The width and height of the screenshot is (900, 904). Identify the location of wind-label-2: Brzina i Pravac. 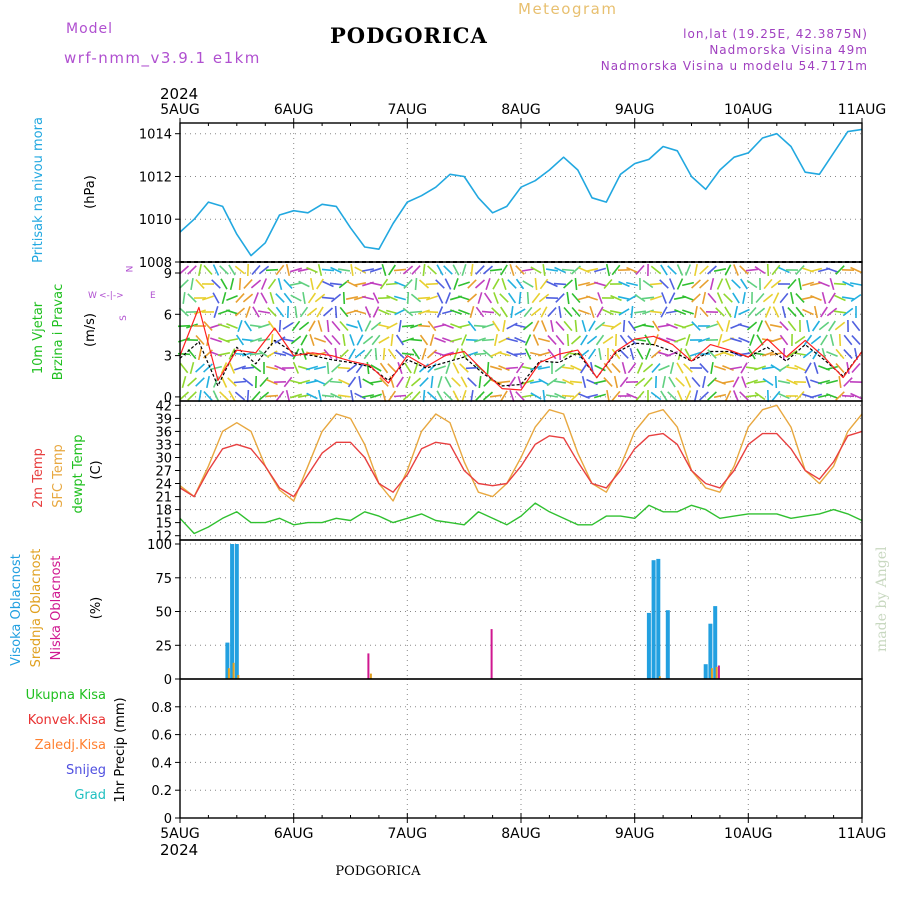
(58, 332).